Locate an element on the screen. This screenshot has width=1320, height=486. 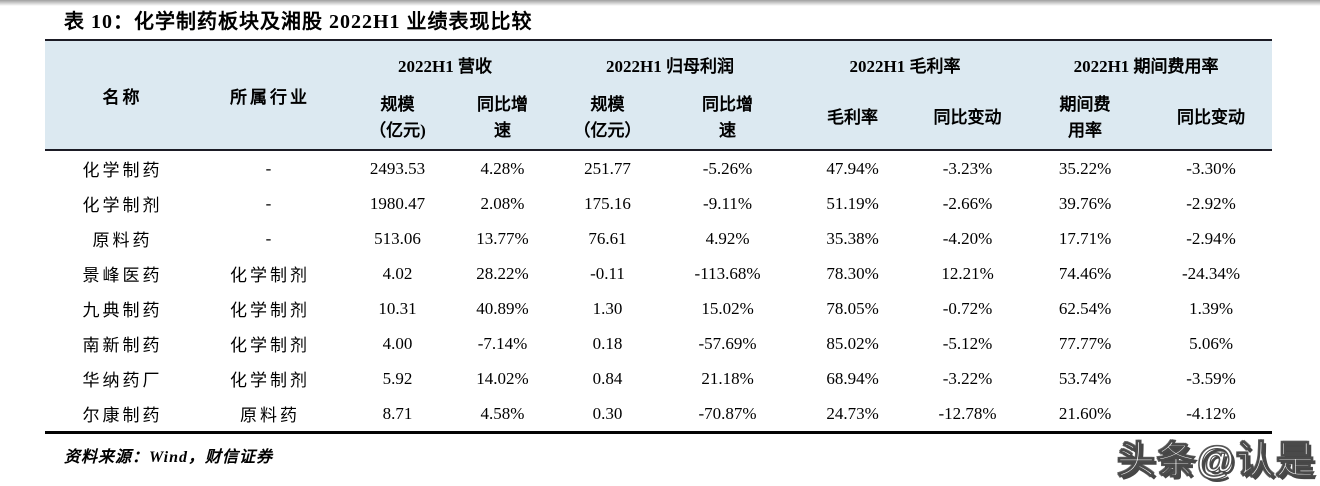
group-header-net-profit: 2022H1 归母利润 is located at coordinates (670, 66).